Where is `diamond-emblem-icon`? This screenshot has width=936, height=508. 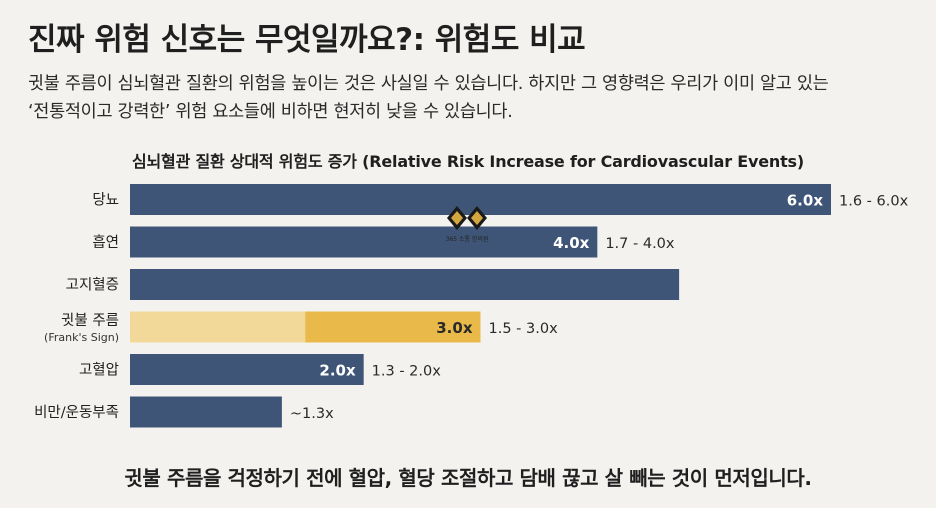 diamond-emblem-icon is located at coordinates (467, 218).